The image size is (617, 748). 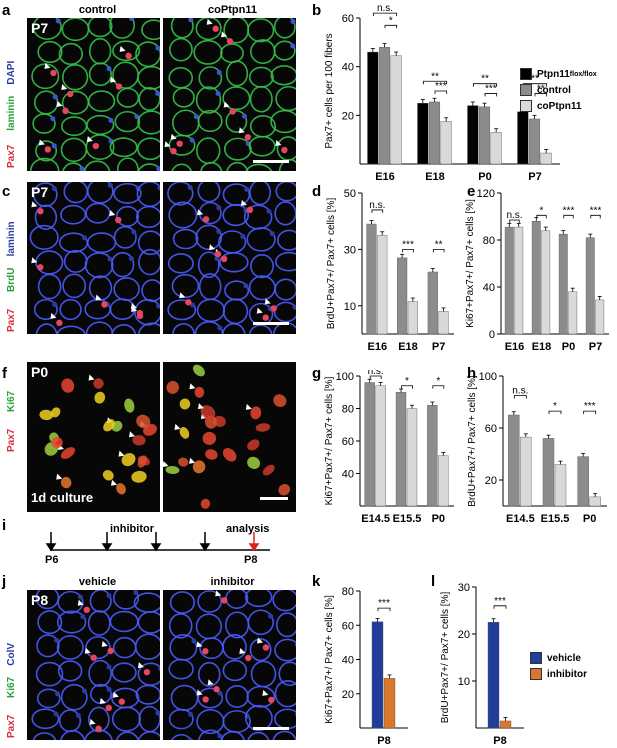 I want to click on y-axis-label-h: BrdU+Pax7+/ Pax7+ cells [%], so click(x=472, y=441).